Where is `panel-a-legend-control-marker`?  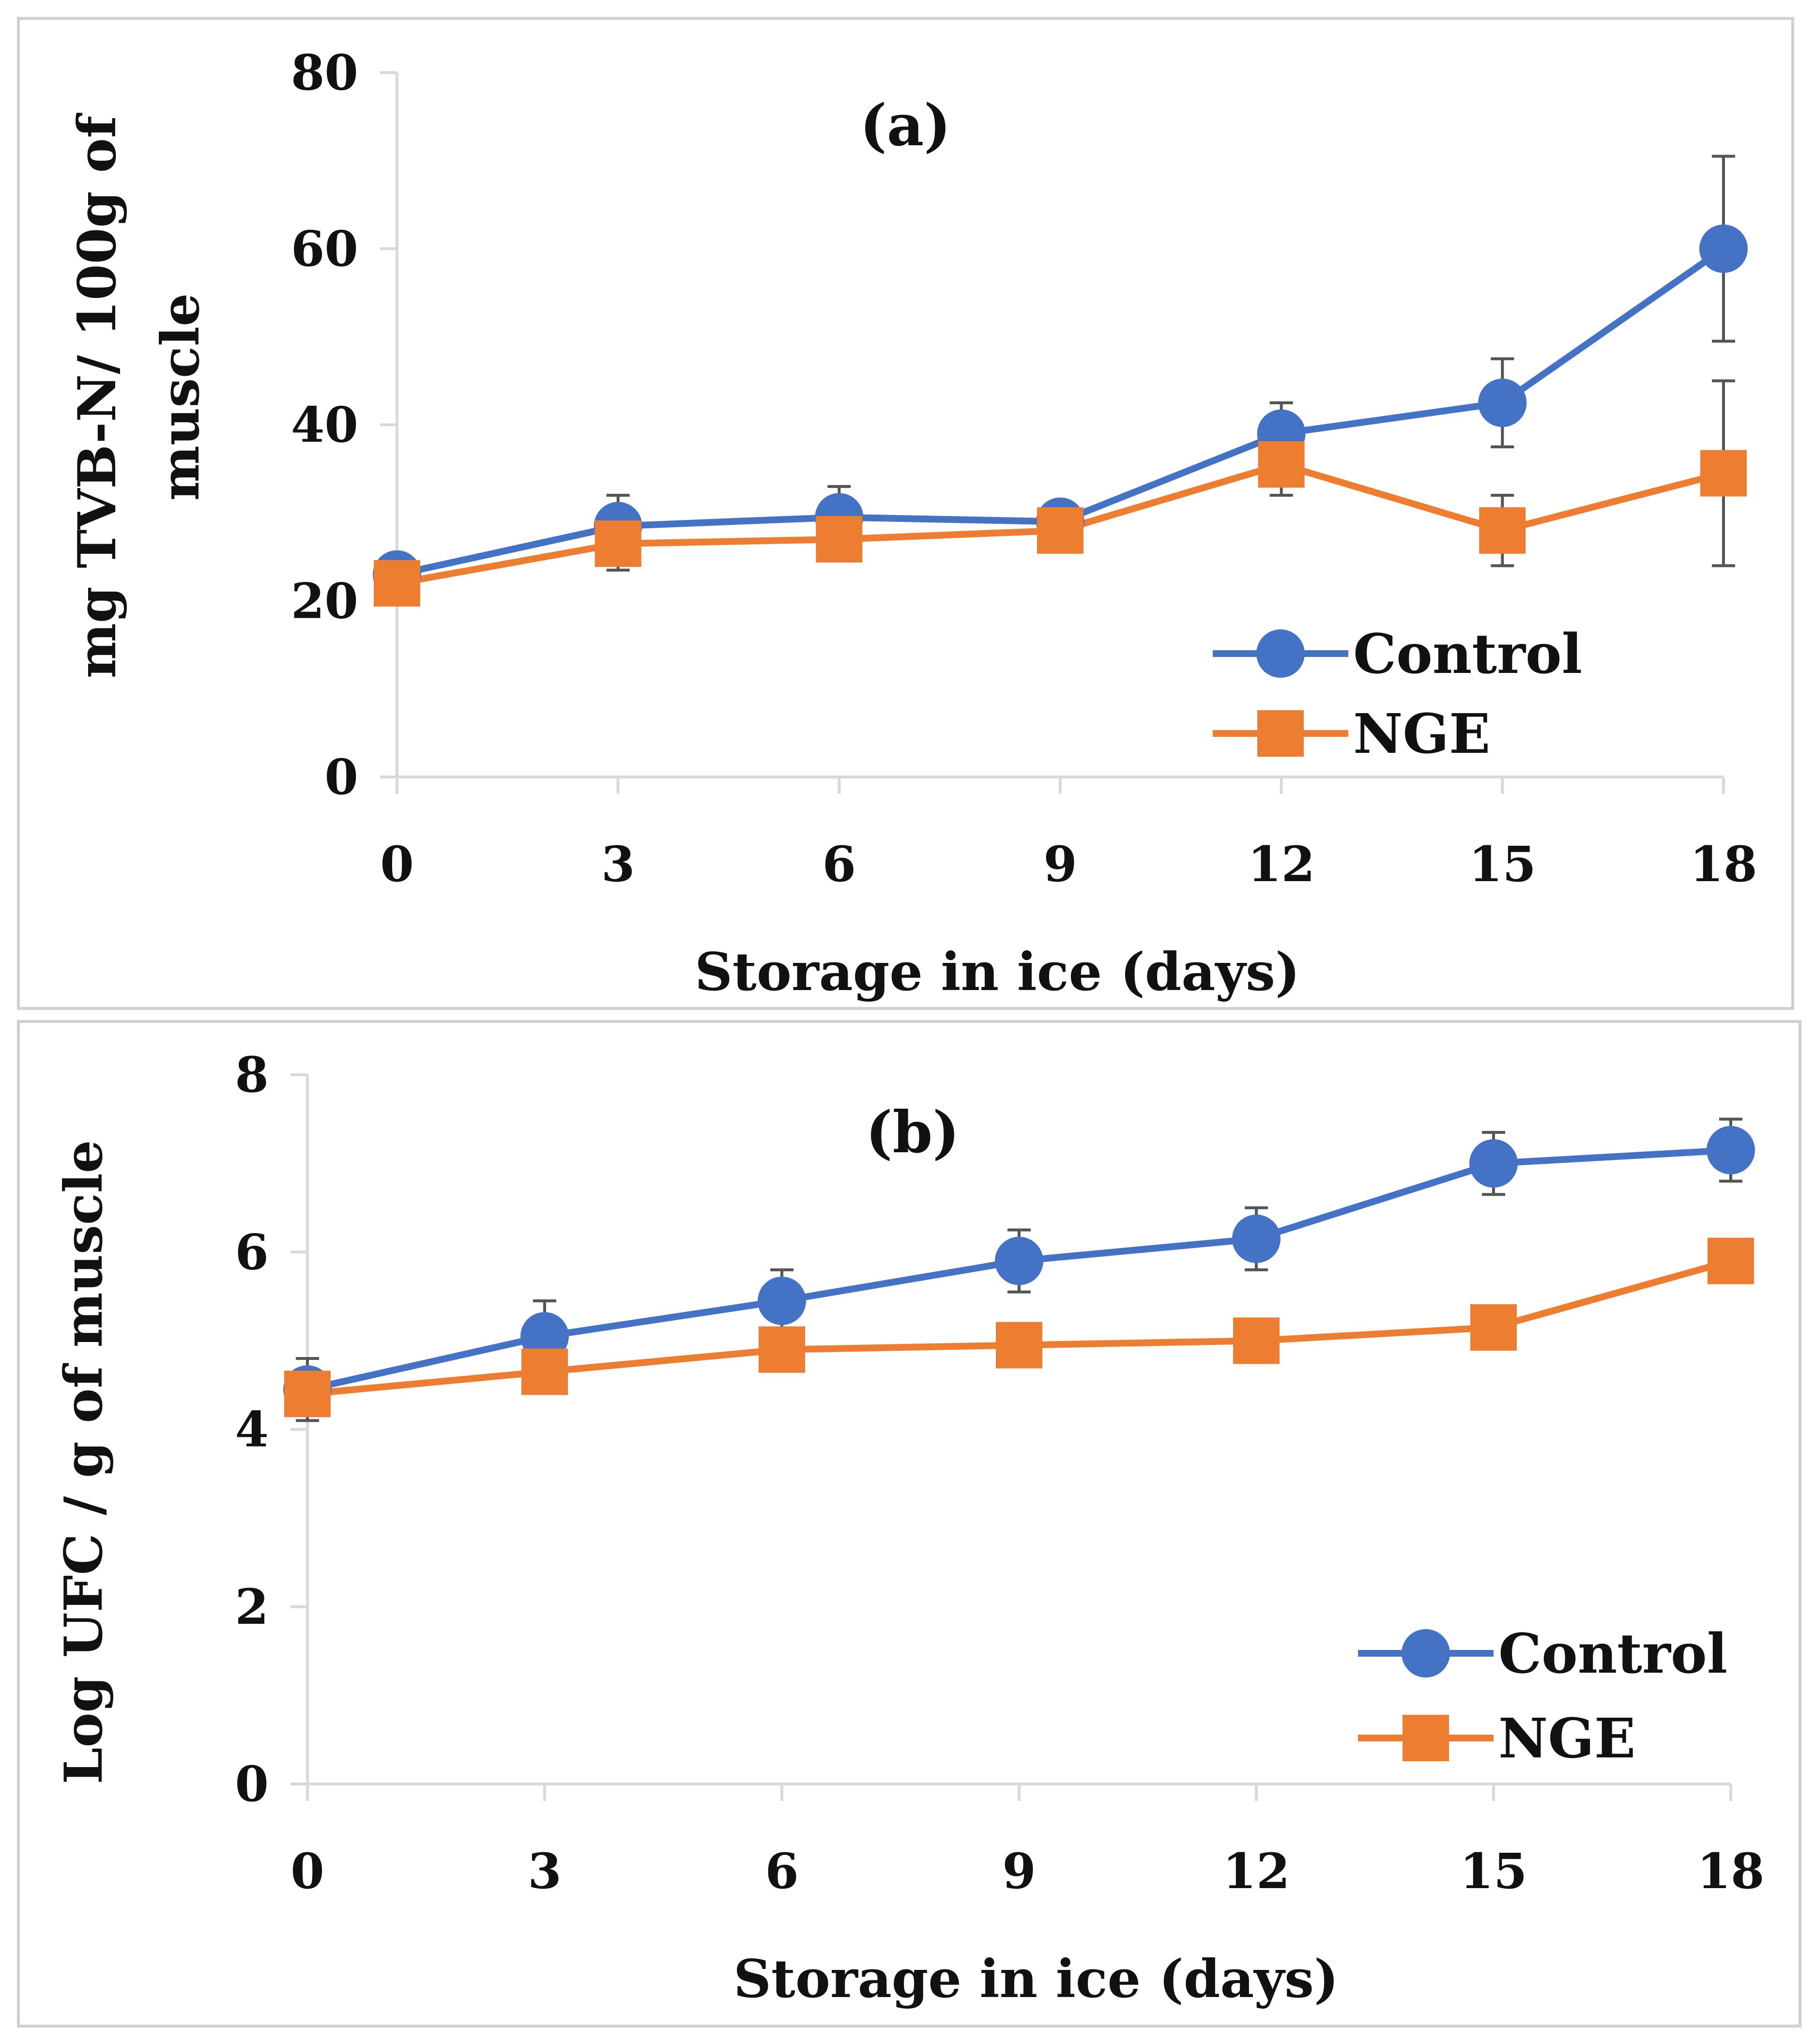 panel-a-legend-control-marker is located at coordinates (1280, 653).